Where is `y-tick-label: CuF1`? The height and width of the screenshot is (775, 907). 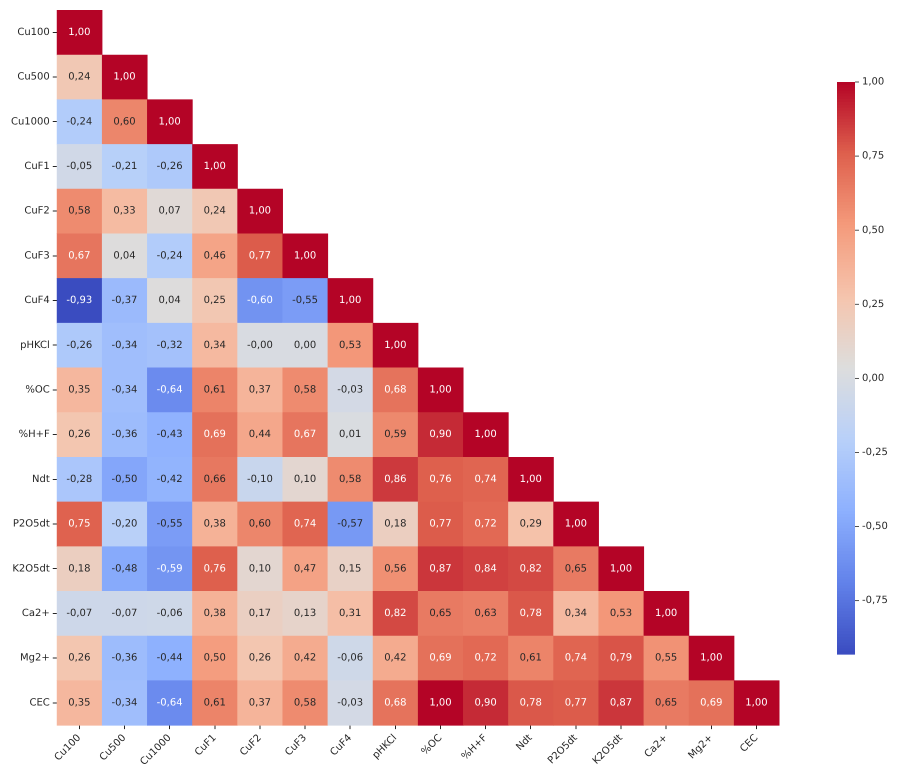
y-tick-label: CuF1 is located at coordinates (37, 166).